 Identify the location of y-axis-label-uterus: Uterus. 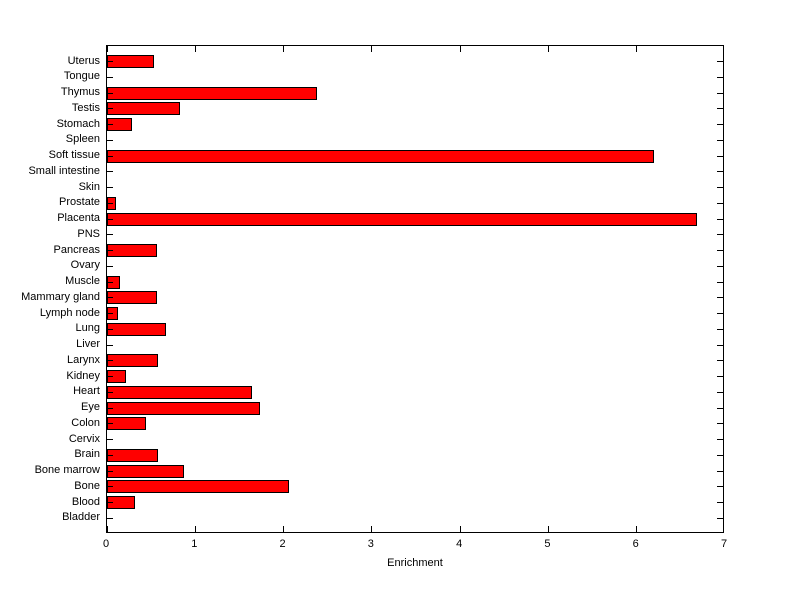
(83, 60).